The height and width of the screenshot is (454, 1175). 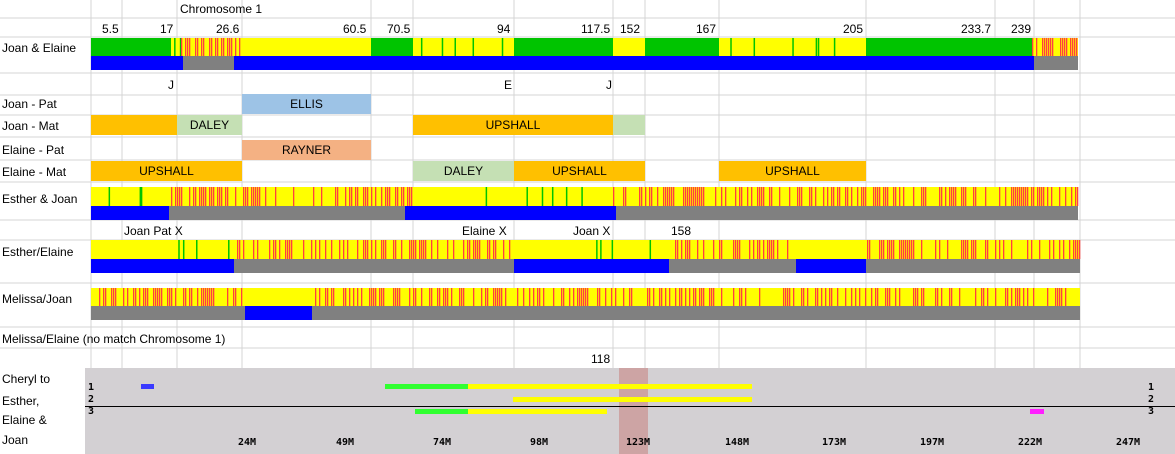 I want to click on row-label-melissa-elaine: Melissa/Elaine (no match Chromosome 1), so click(x=114, y=339).